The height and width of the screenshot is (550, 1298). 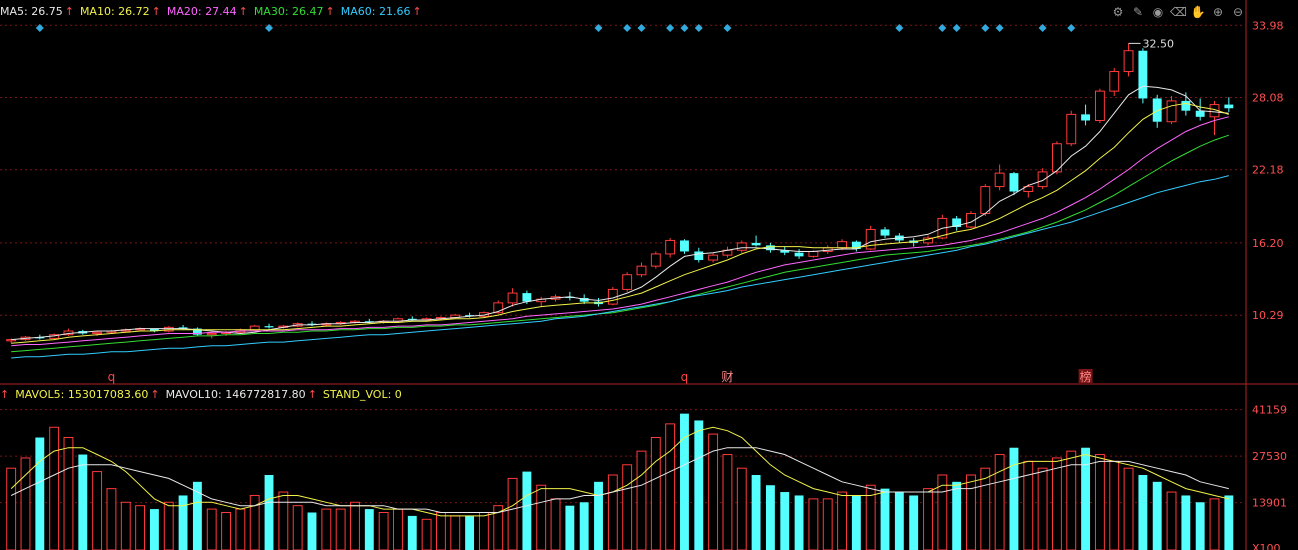 I want to click on zoom-in-icon: ⊕, so click(x=1218, y=12).